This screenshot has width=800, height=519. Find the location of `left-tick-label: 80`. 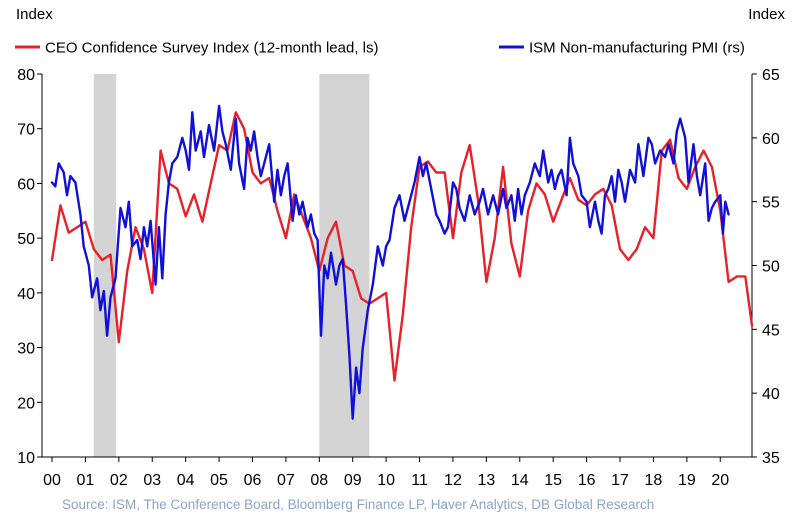

left-tick-label: 80 is located at coordinates (26, 75).